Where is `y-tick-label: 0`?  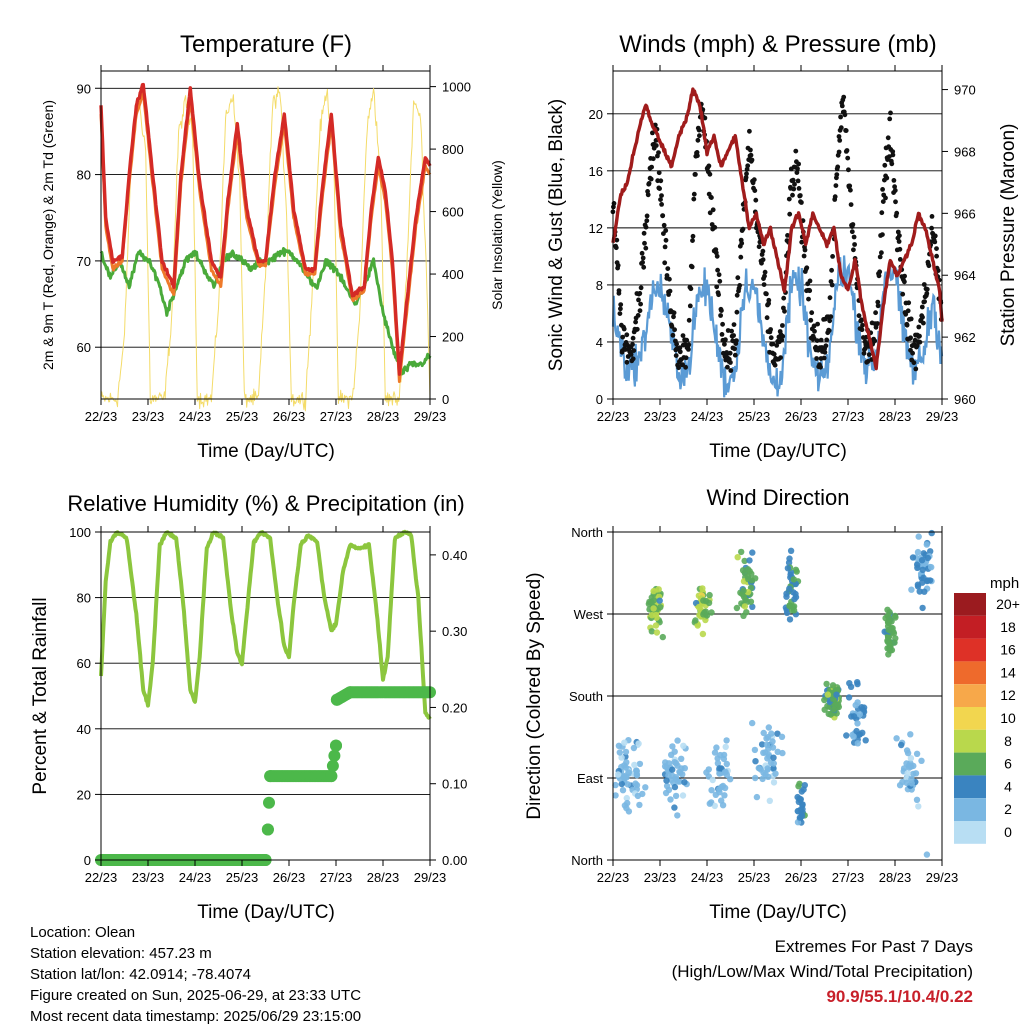 y-tick-label: 0 is located at coordinates (599, 399).